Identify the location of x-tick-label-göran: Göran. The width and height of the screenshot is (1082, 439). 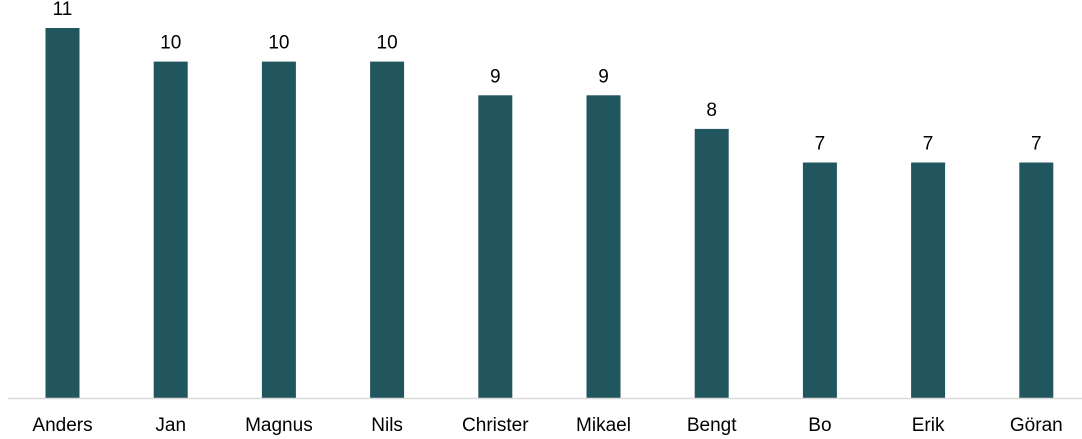
(1036, 425).